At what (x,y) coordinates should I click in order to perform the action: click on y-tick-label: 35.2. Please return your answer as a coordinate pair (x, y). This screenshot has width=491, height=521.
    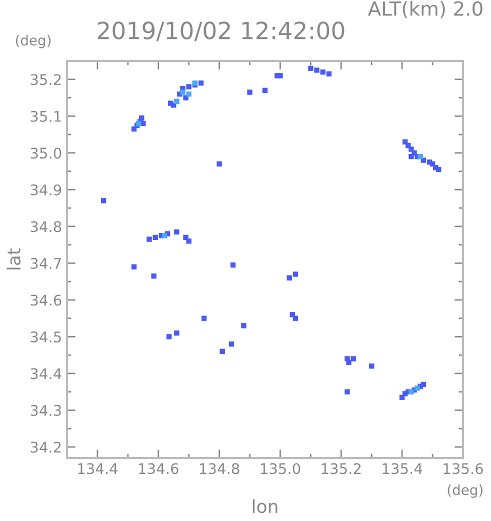
    Looking at the image, I should click on (45, 80).